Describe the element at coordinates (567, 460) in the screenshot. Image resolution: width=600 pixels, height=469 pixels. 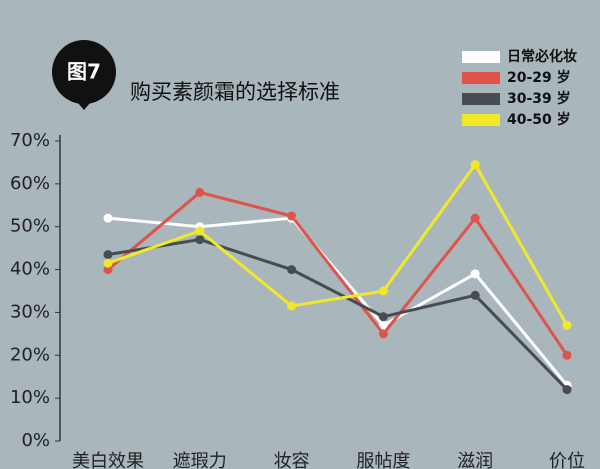
I see `x-tick-label: 价位` at that location.